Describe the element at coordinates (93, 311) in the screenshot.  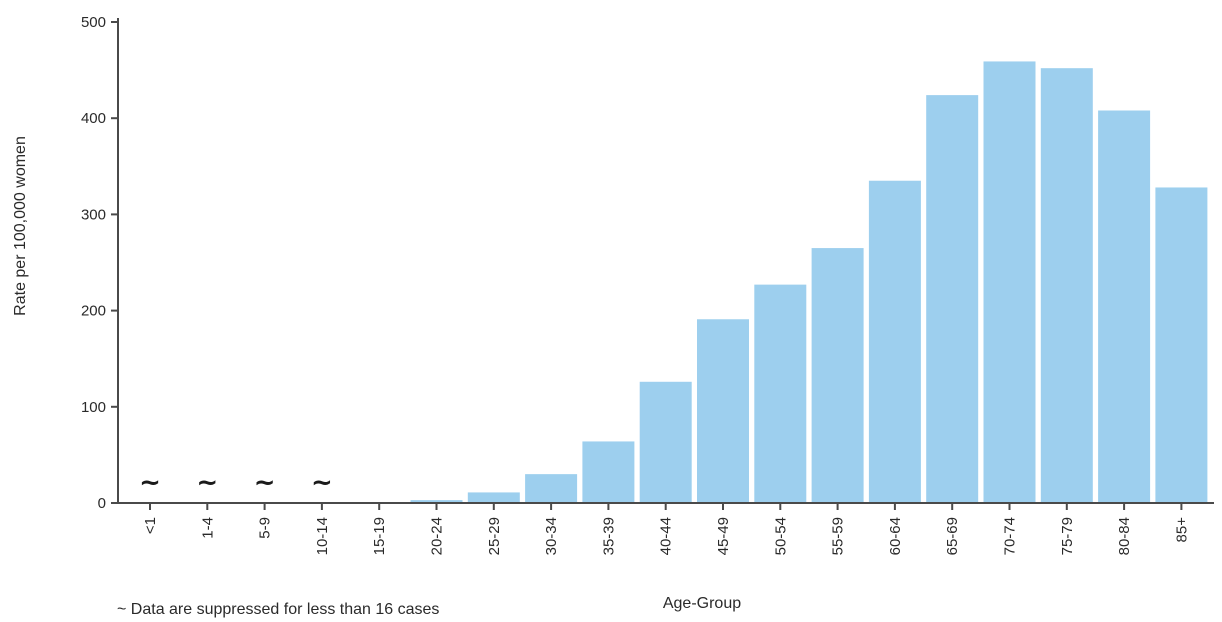
I see `y-tick-label: 200` at that location.